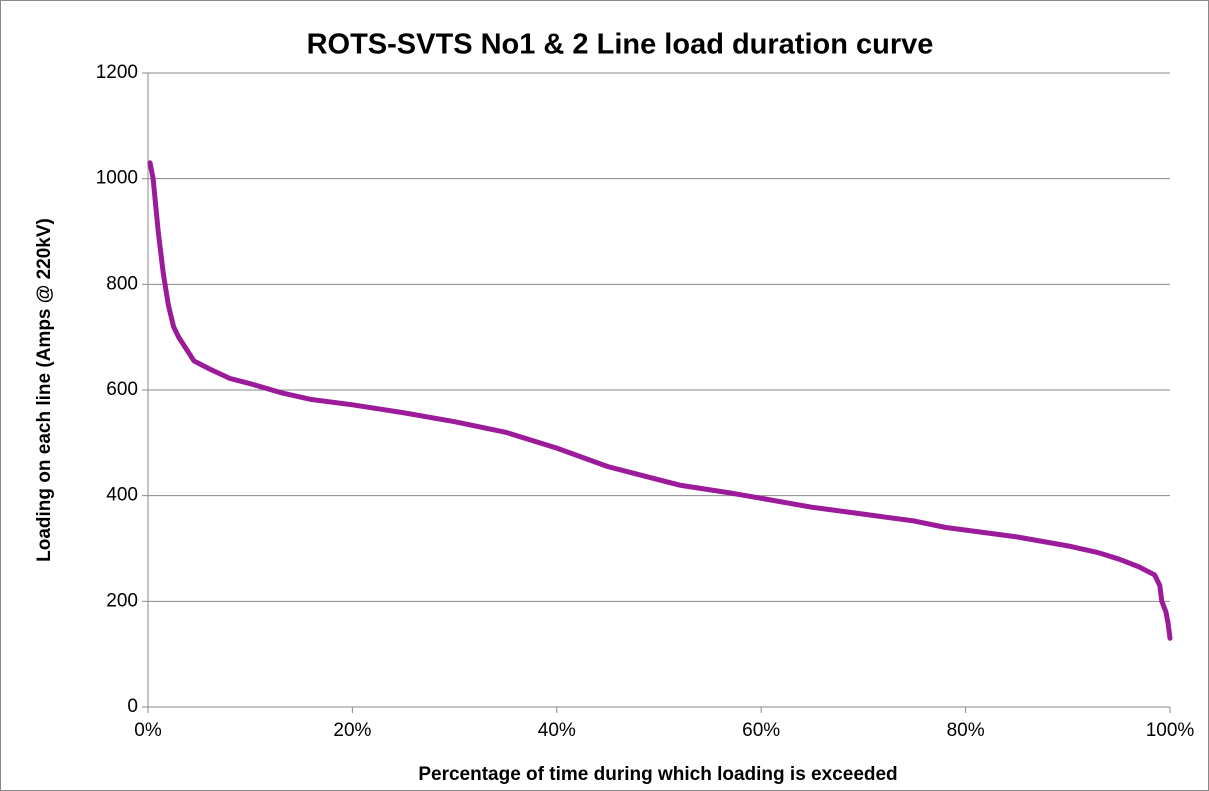  What do you see at coordinates (761, 730) in the screenshot?
I see `x-tick-label: 60%` at bounding box center [761, 730].